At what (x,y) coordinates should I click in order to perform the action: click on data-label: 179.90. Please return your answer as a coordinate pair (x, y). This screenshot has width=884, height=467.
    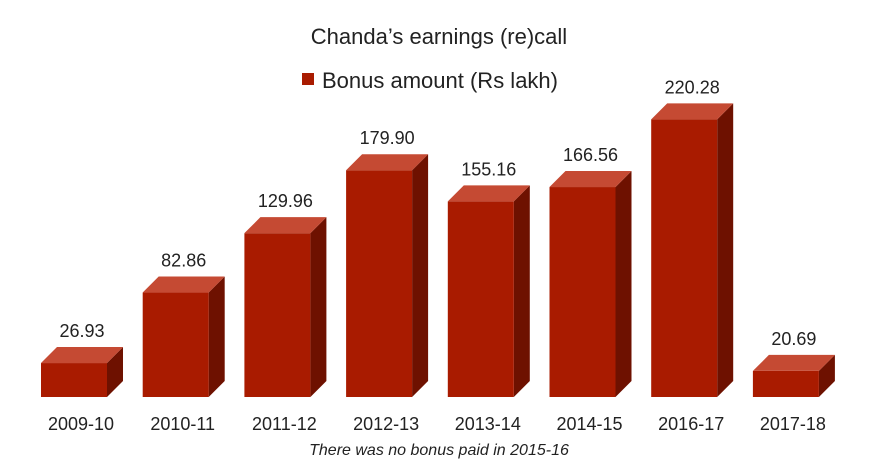
    Looking at the image, I should click on (387, 138).